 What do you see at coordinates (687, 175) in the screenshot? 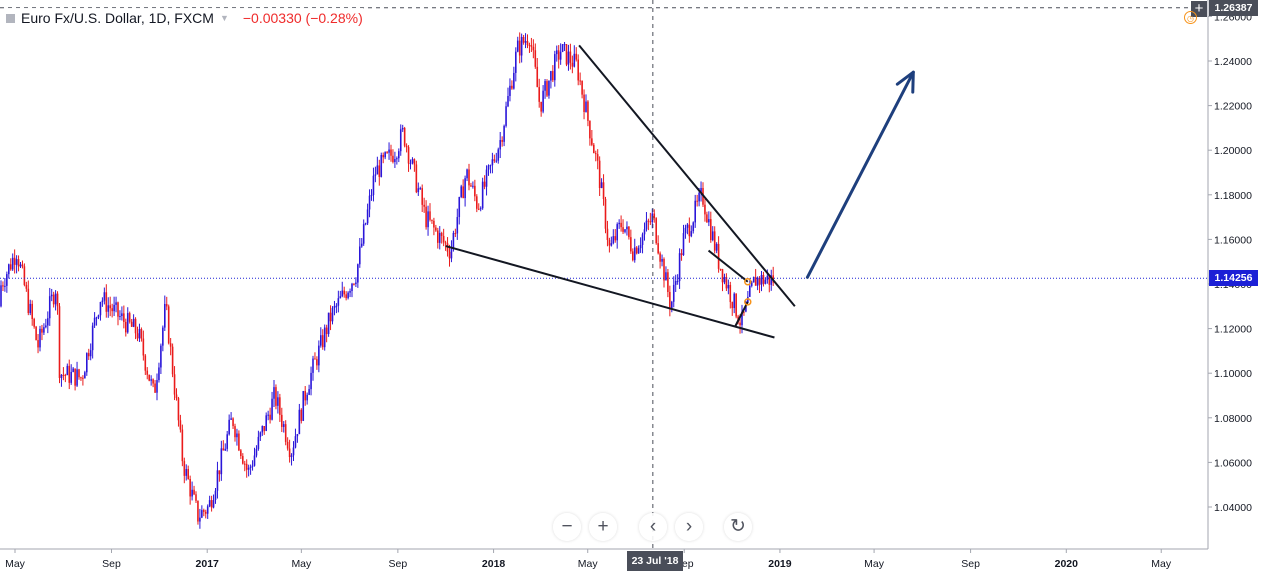
I see `falling-wedge-resistance-line` at bounding box center [687, 175].